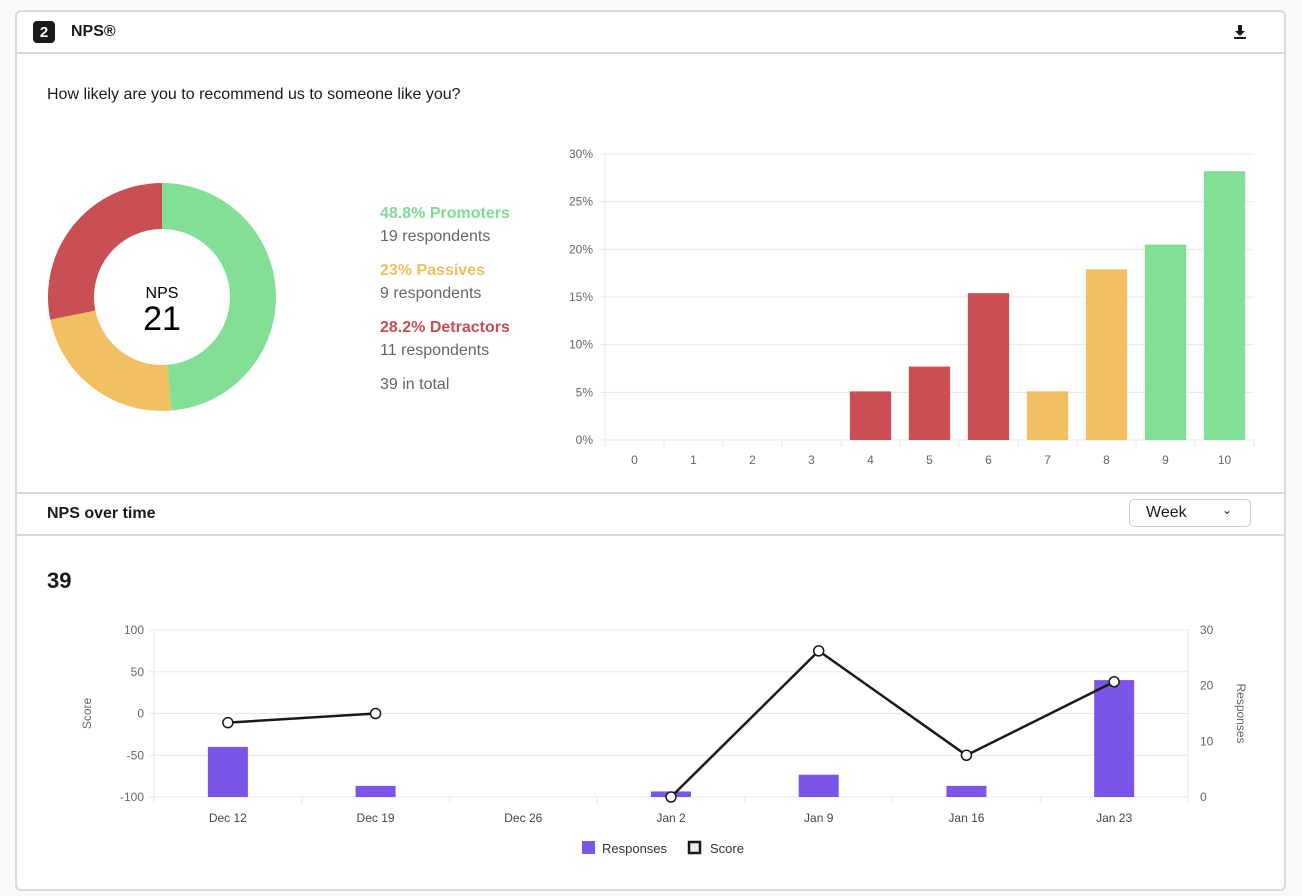  I want to click on current-nps: 39, so click(59, 580).